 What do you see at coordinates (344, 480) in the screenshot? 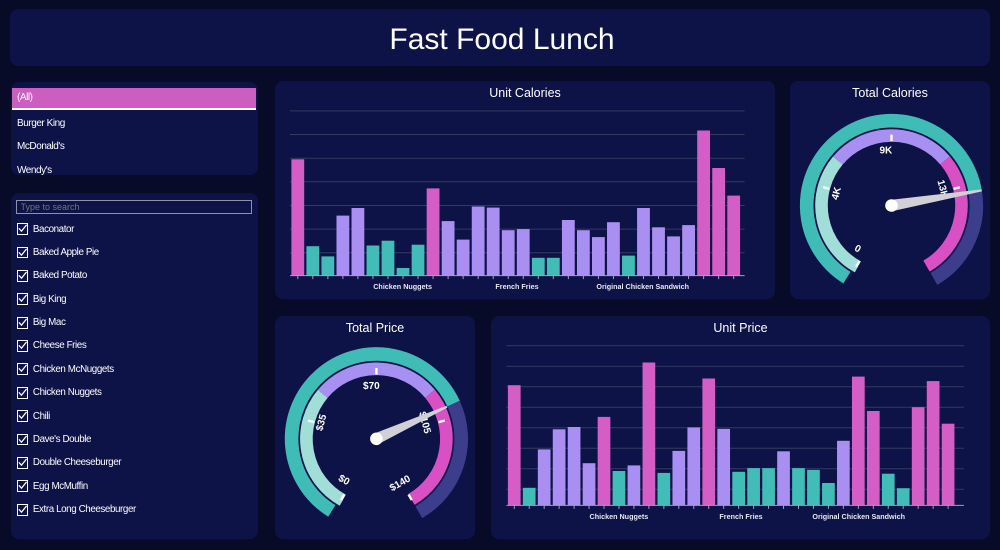
I see `svg-text: $0` at bounding box center [344, 480].